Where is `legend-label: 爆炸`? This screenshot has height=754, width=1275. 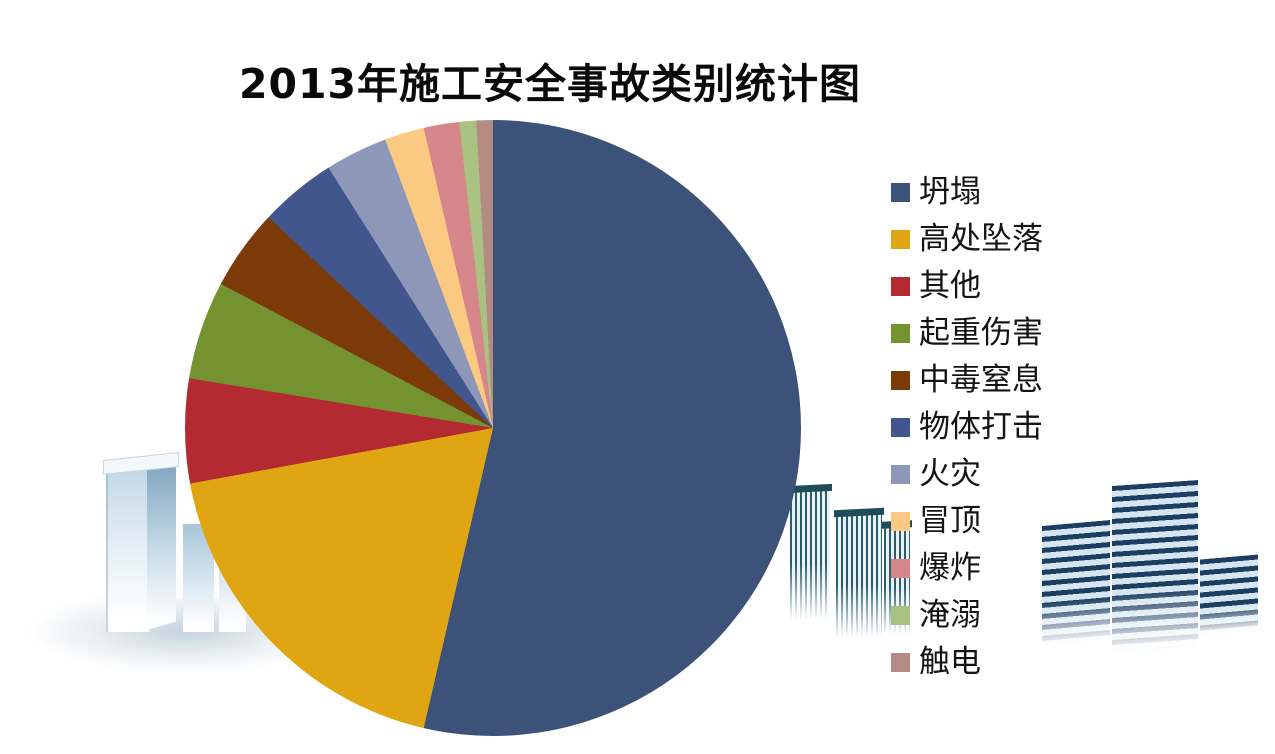 legend-label: 爆炸 is located at coordinates (950, 568).